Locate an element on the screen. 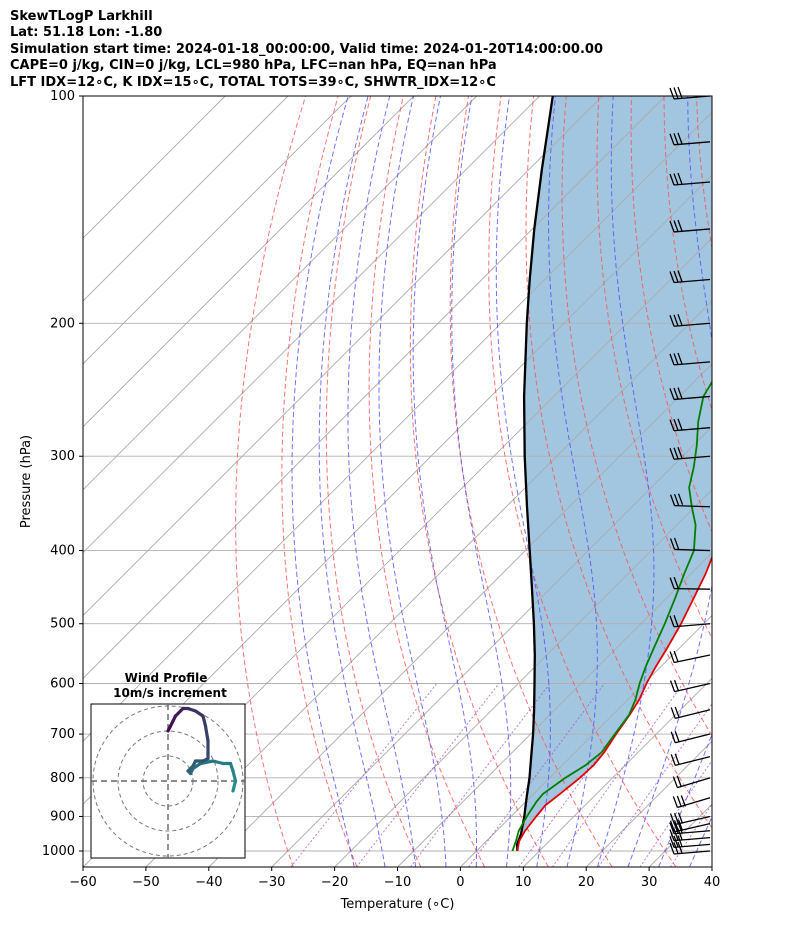 This screenshot has width=794, height=937. y-tick-label: 100 is located at coordinates (62, 96).